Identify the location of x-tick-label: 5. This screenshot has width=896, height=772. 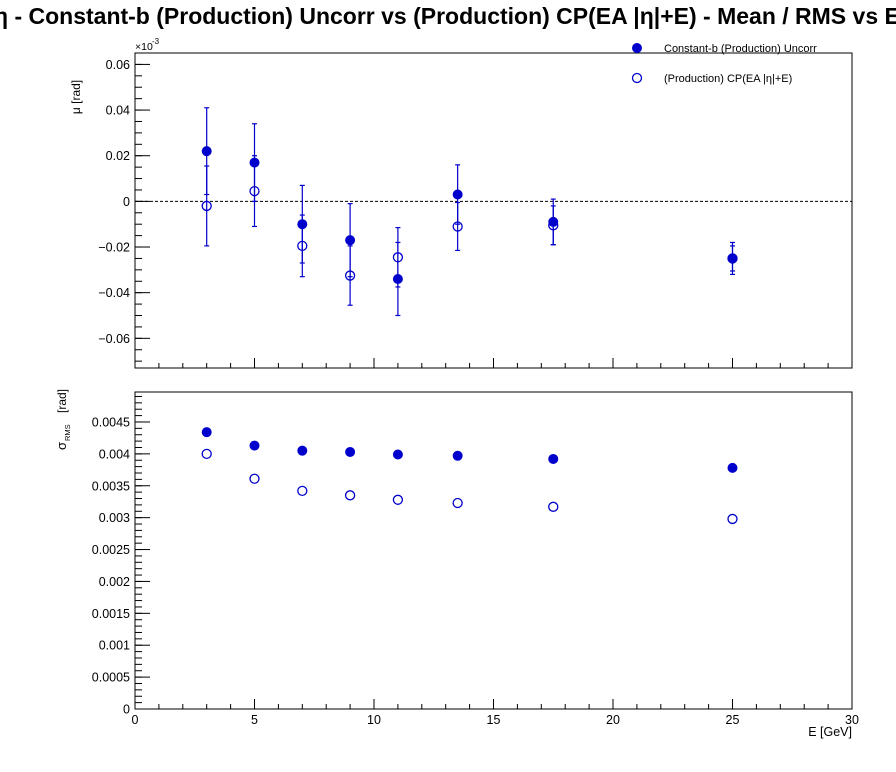
(254, 720).